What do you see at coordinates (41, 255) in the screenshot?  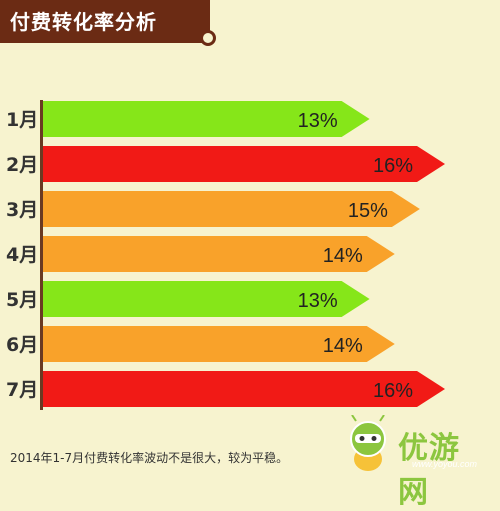 I see `y-axis-line` at bounding box center [41, 255].